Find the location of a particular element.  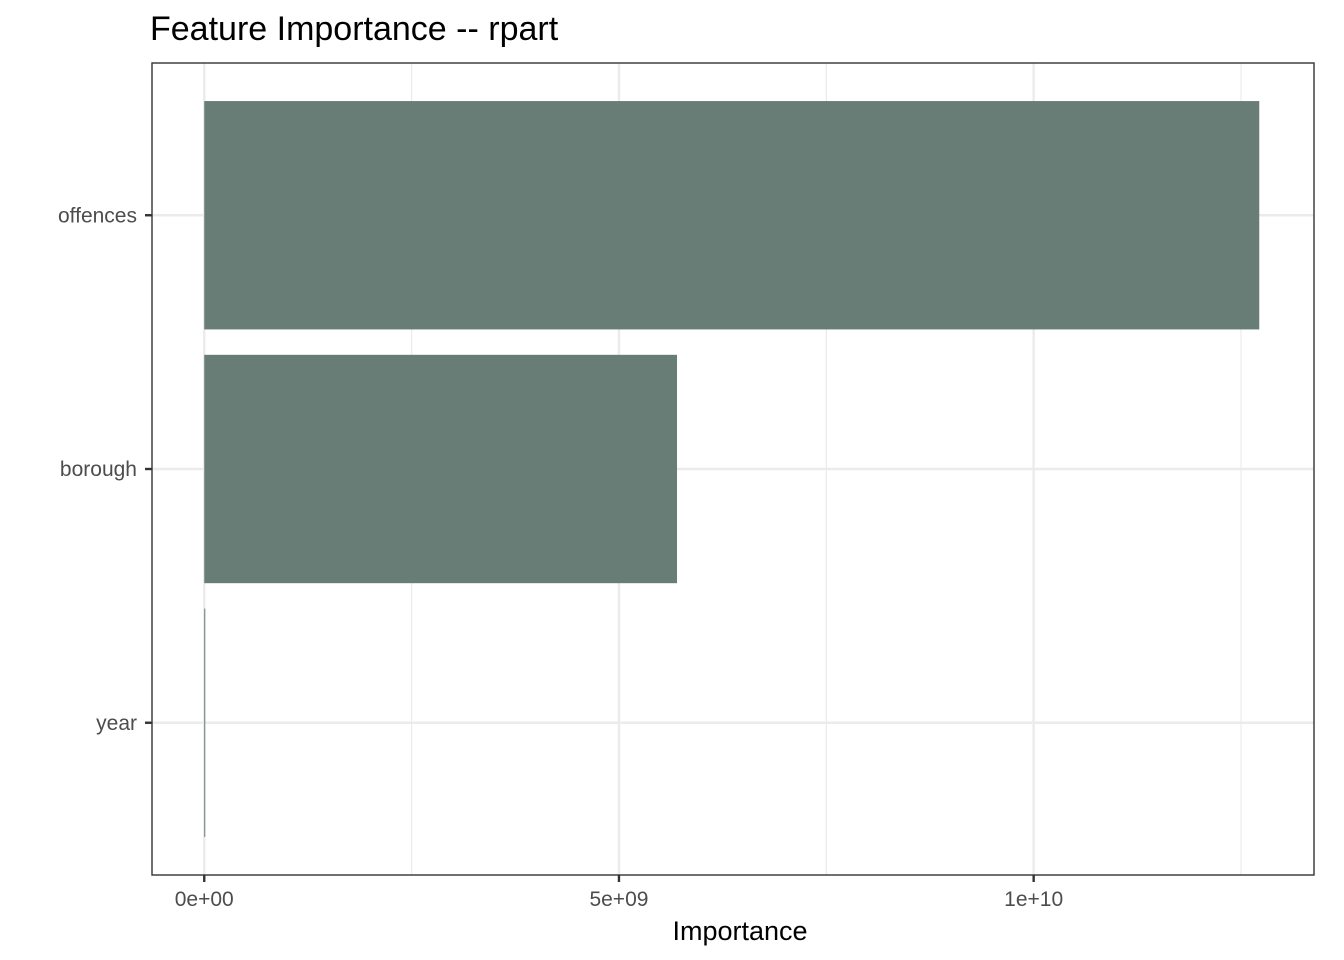

chart-title: Feature Importance -- rpart is located at coordinates (354, 29).